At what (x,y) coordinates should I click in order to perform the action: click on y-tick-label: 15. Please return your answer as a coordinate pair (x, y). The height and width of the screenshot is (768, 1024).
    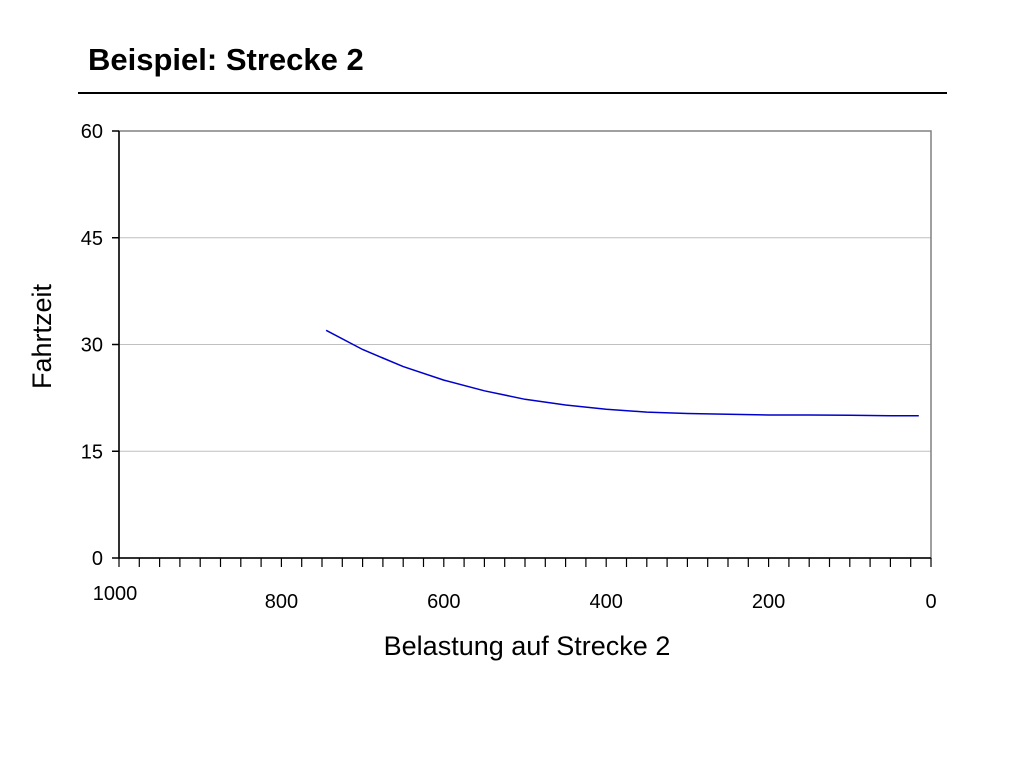
    Looking at the image, I should click on (92, 452).